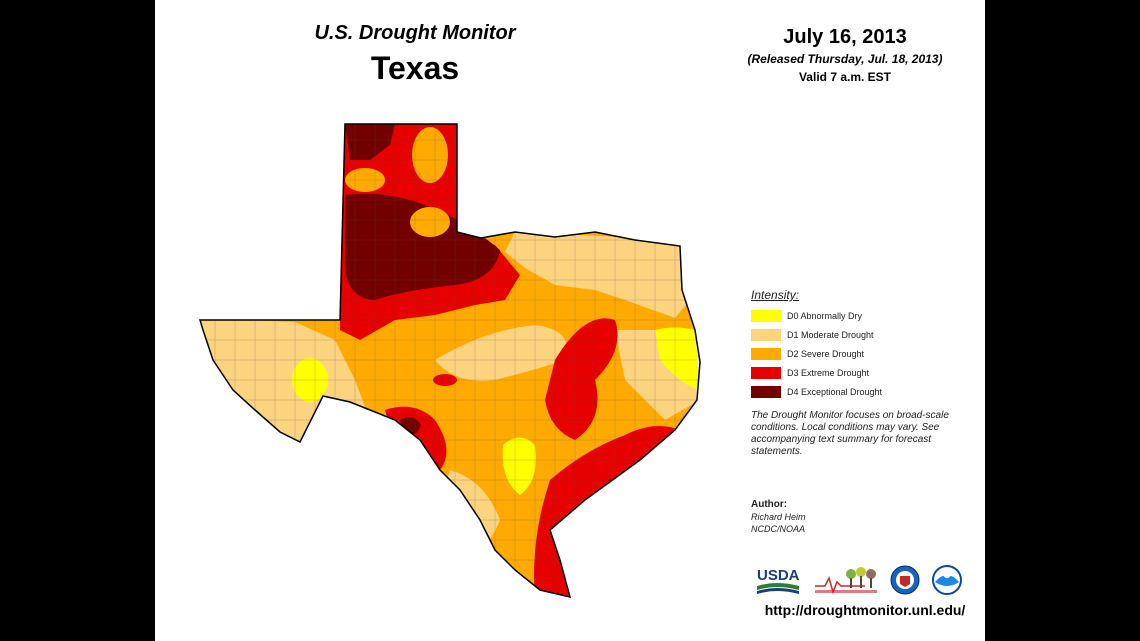  Describe the element at coordinates (845, 59) in the screenshot. I see `release-date: (Released Thursday, Jul. 18, 2013)` at that location.